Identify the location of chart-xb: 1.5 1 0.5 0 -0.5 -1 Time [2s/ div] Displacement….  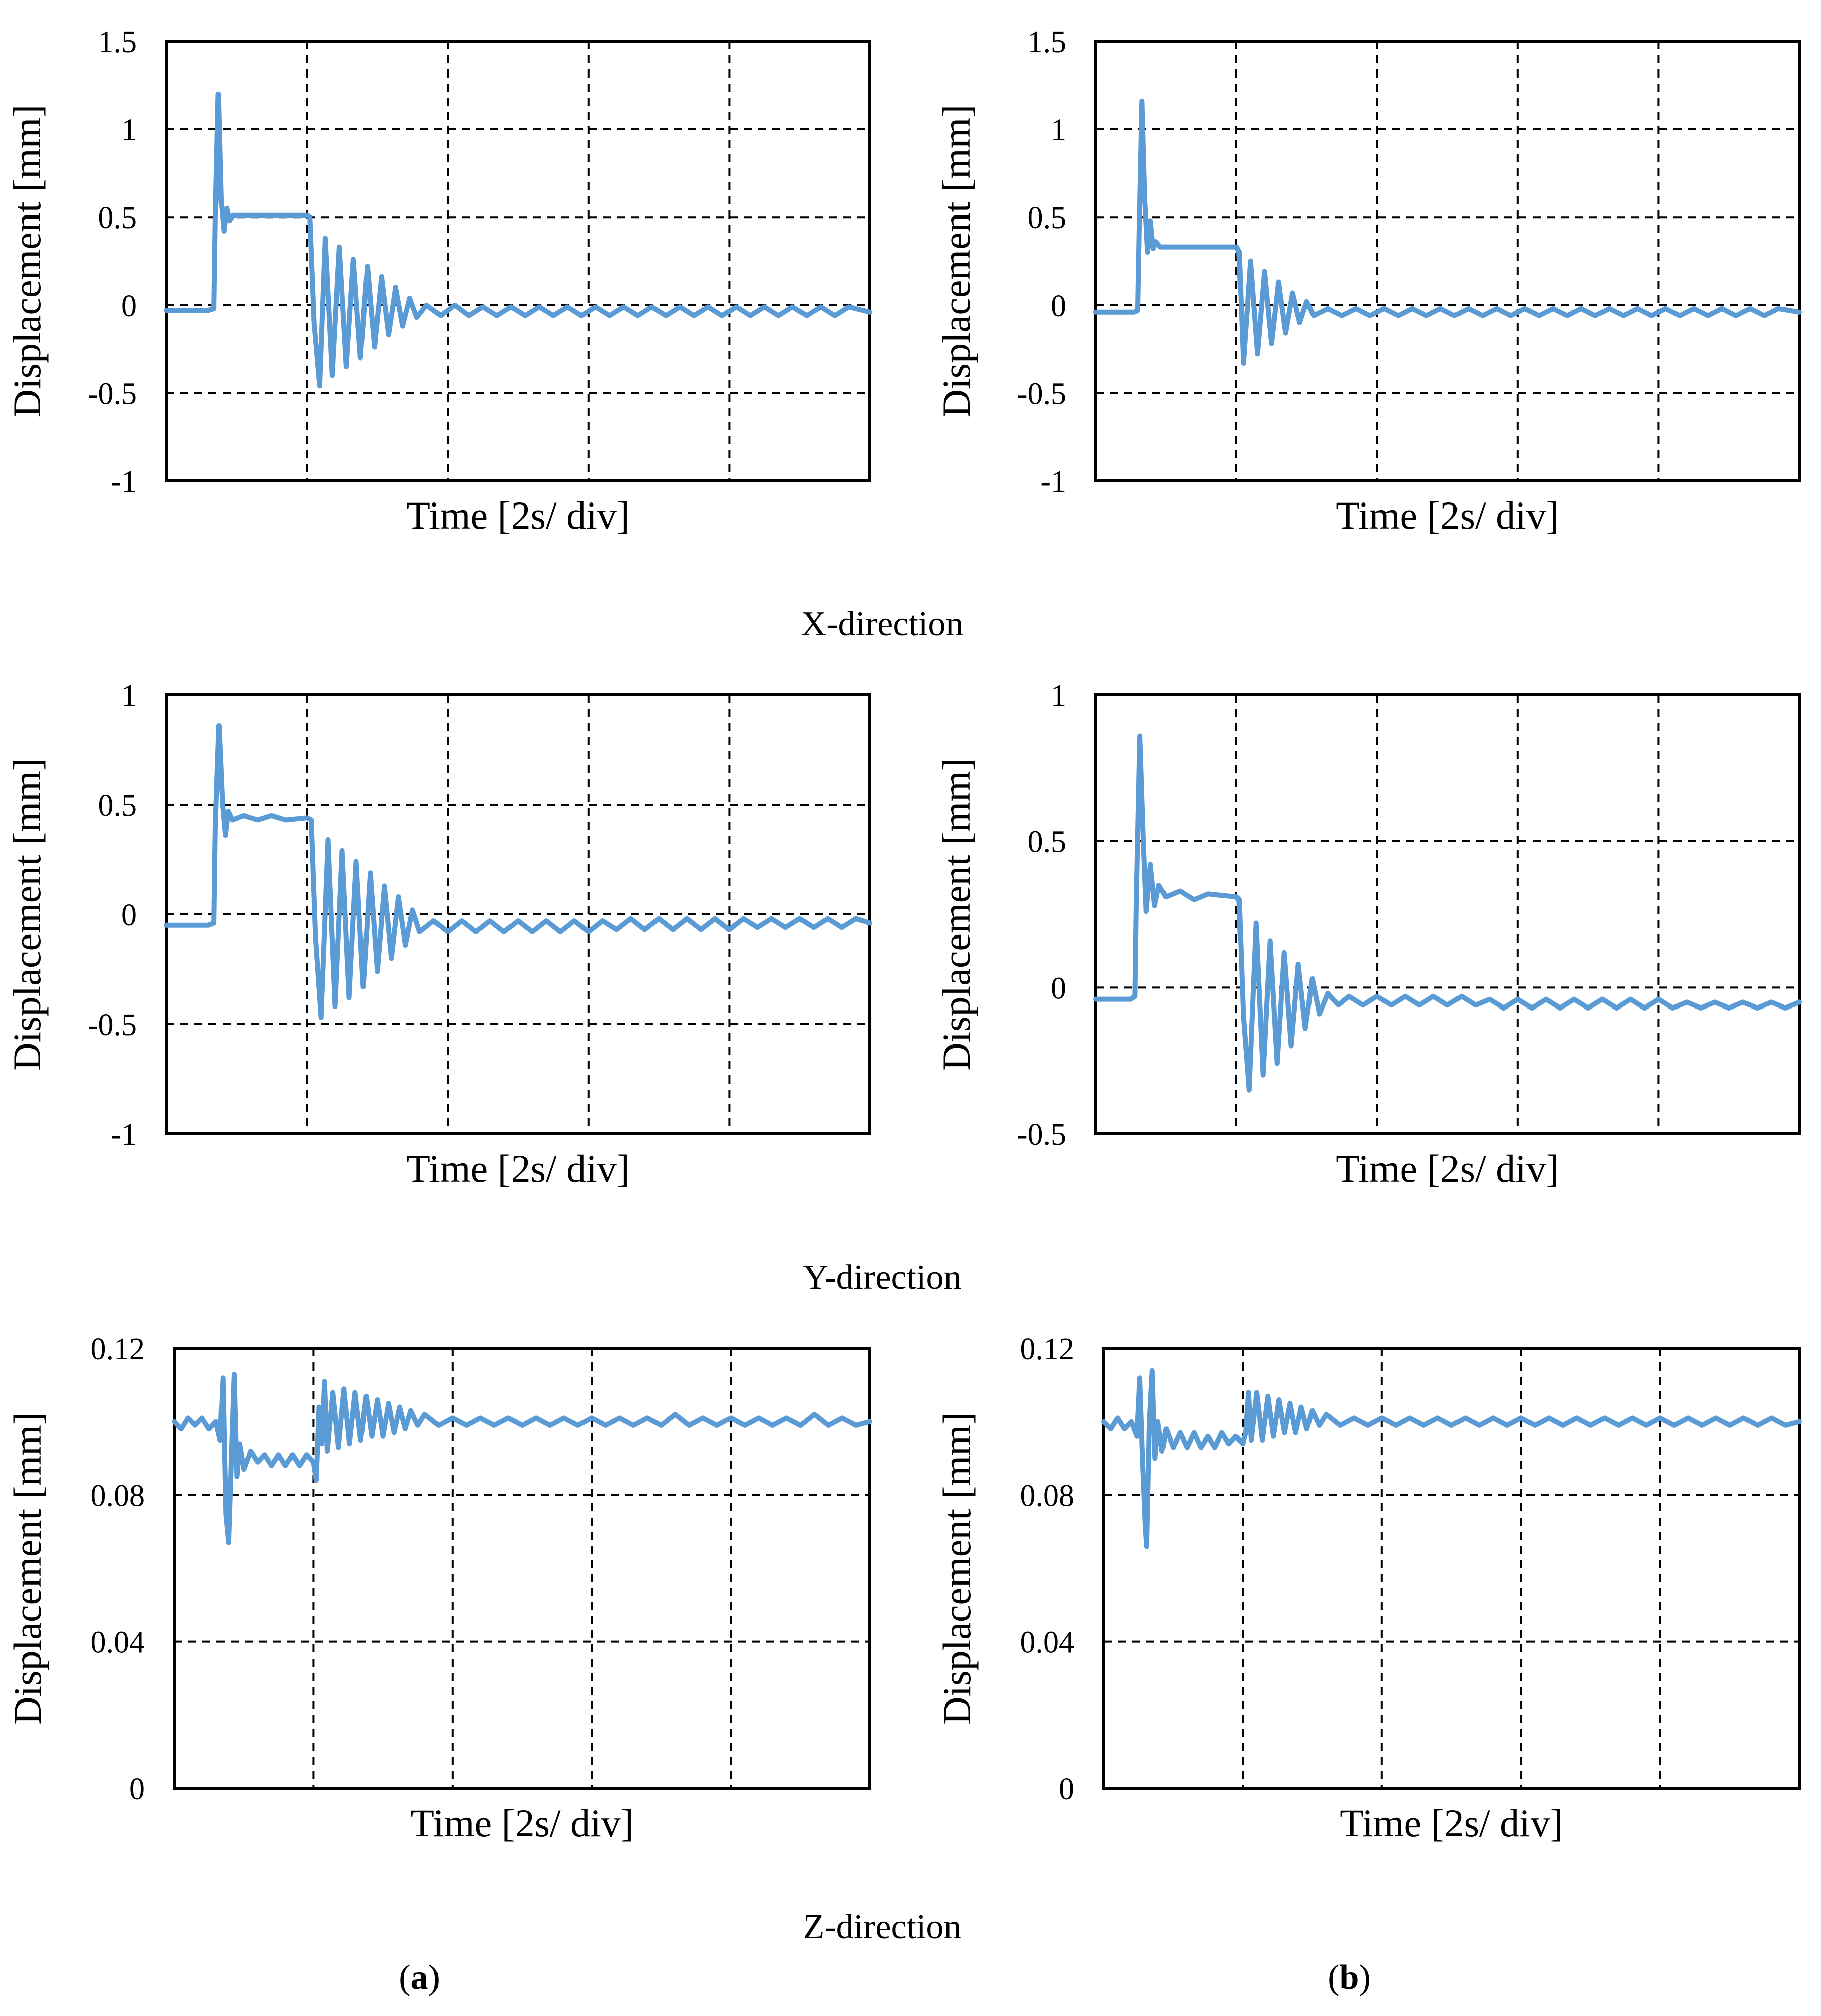
(1368, 281).